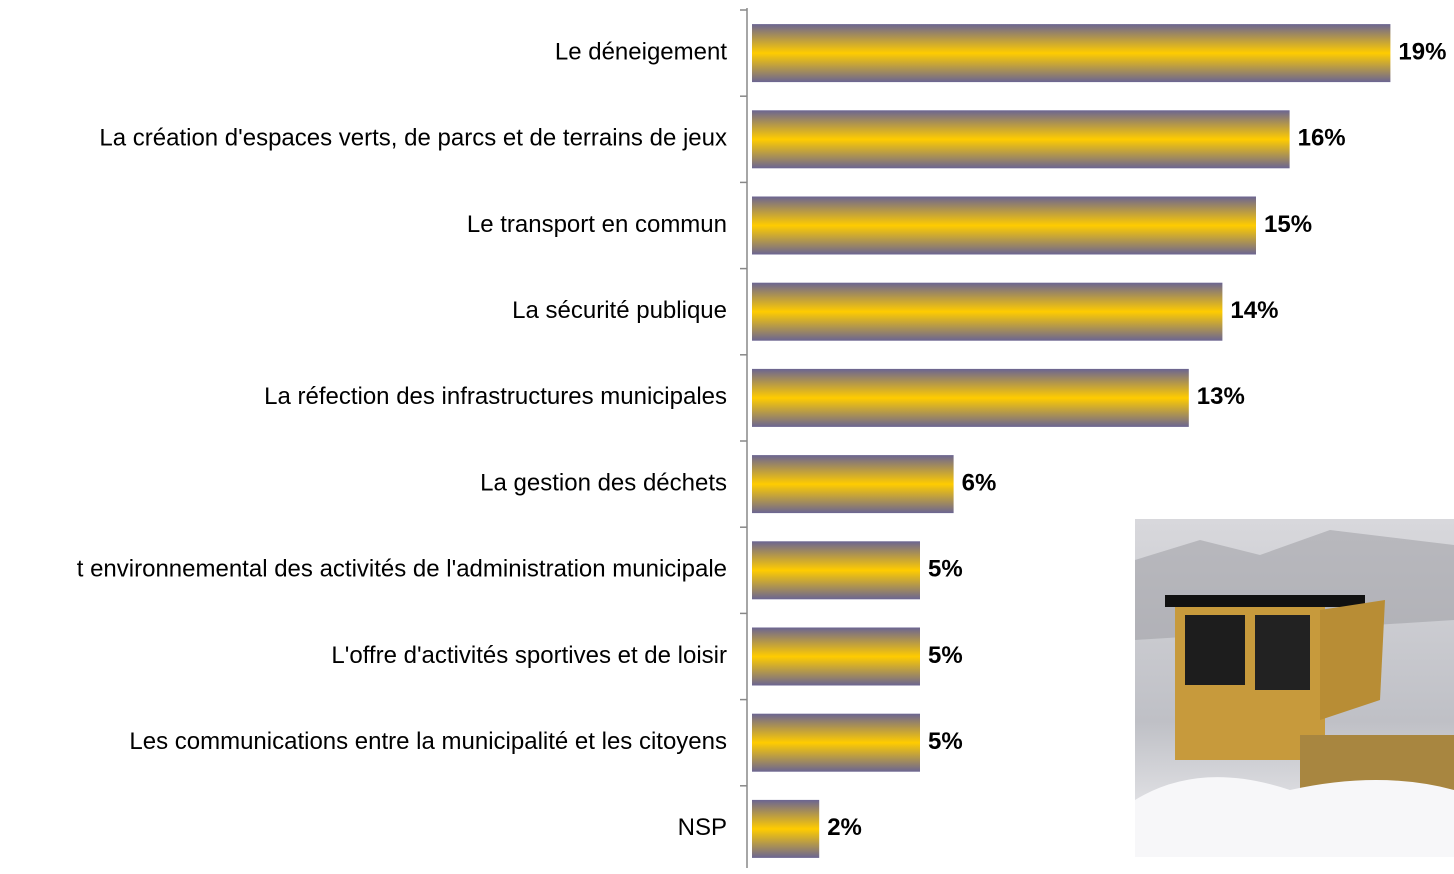  Describe the element at coordinates (1294, 688) in the screenshot. I see `photo` at that location.